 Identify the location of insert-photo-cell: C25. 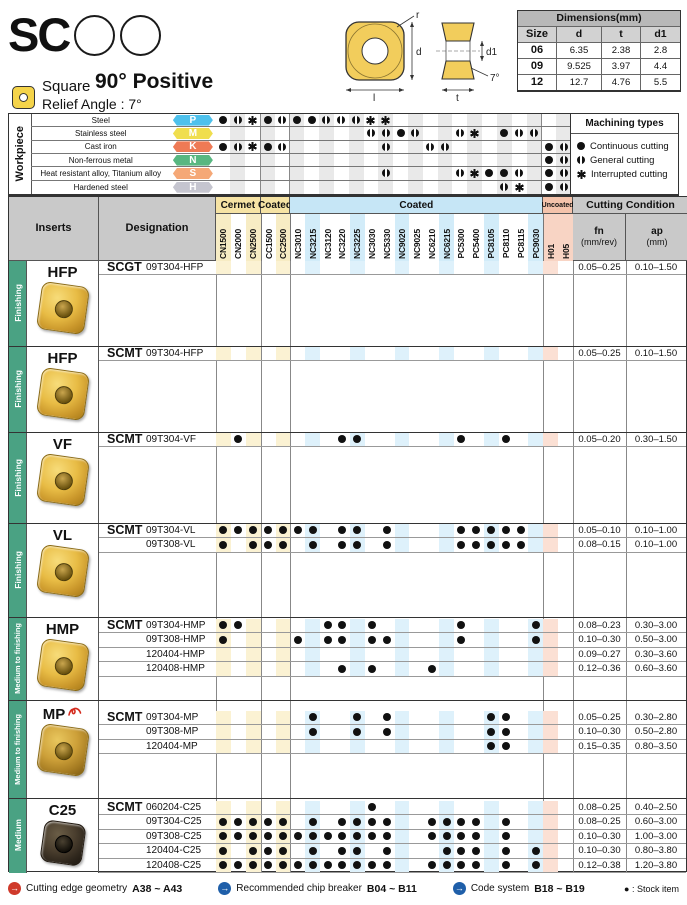
(63, 835).